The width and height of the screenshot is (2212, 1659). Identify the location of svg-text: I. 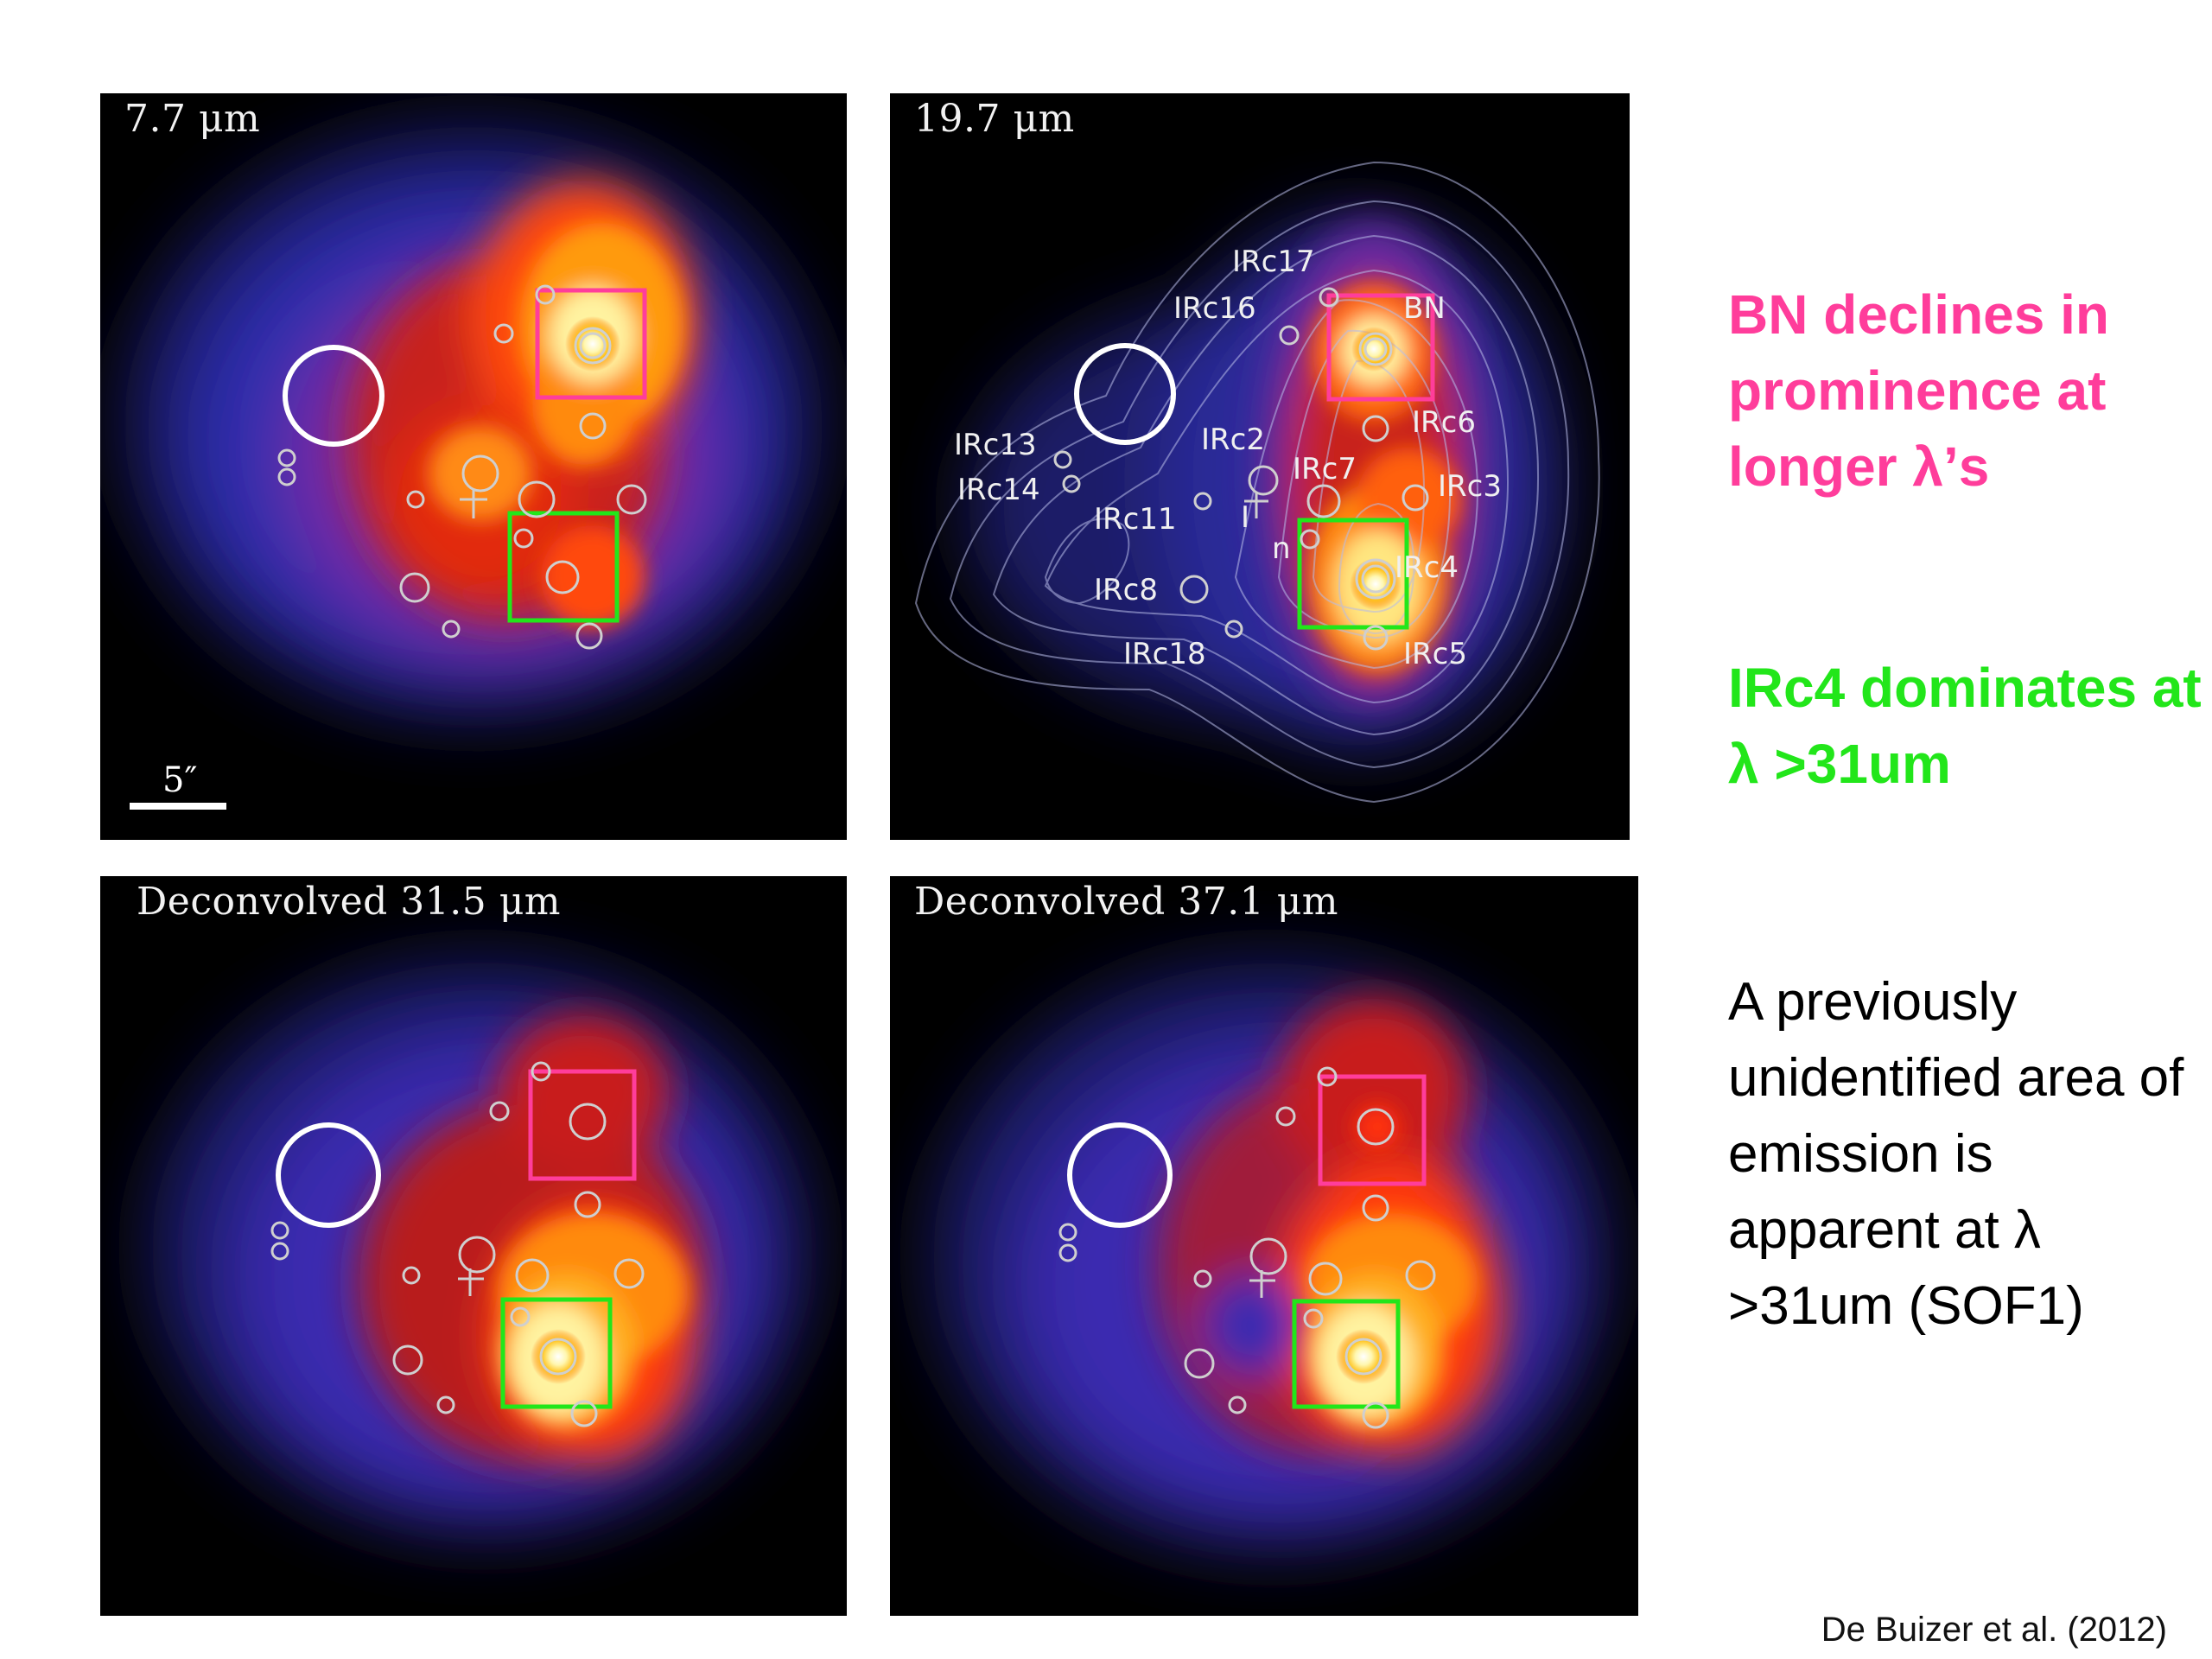
(1245, 517).